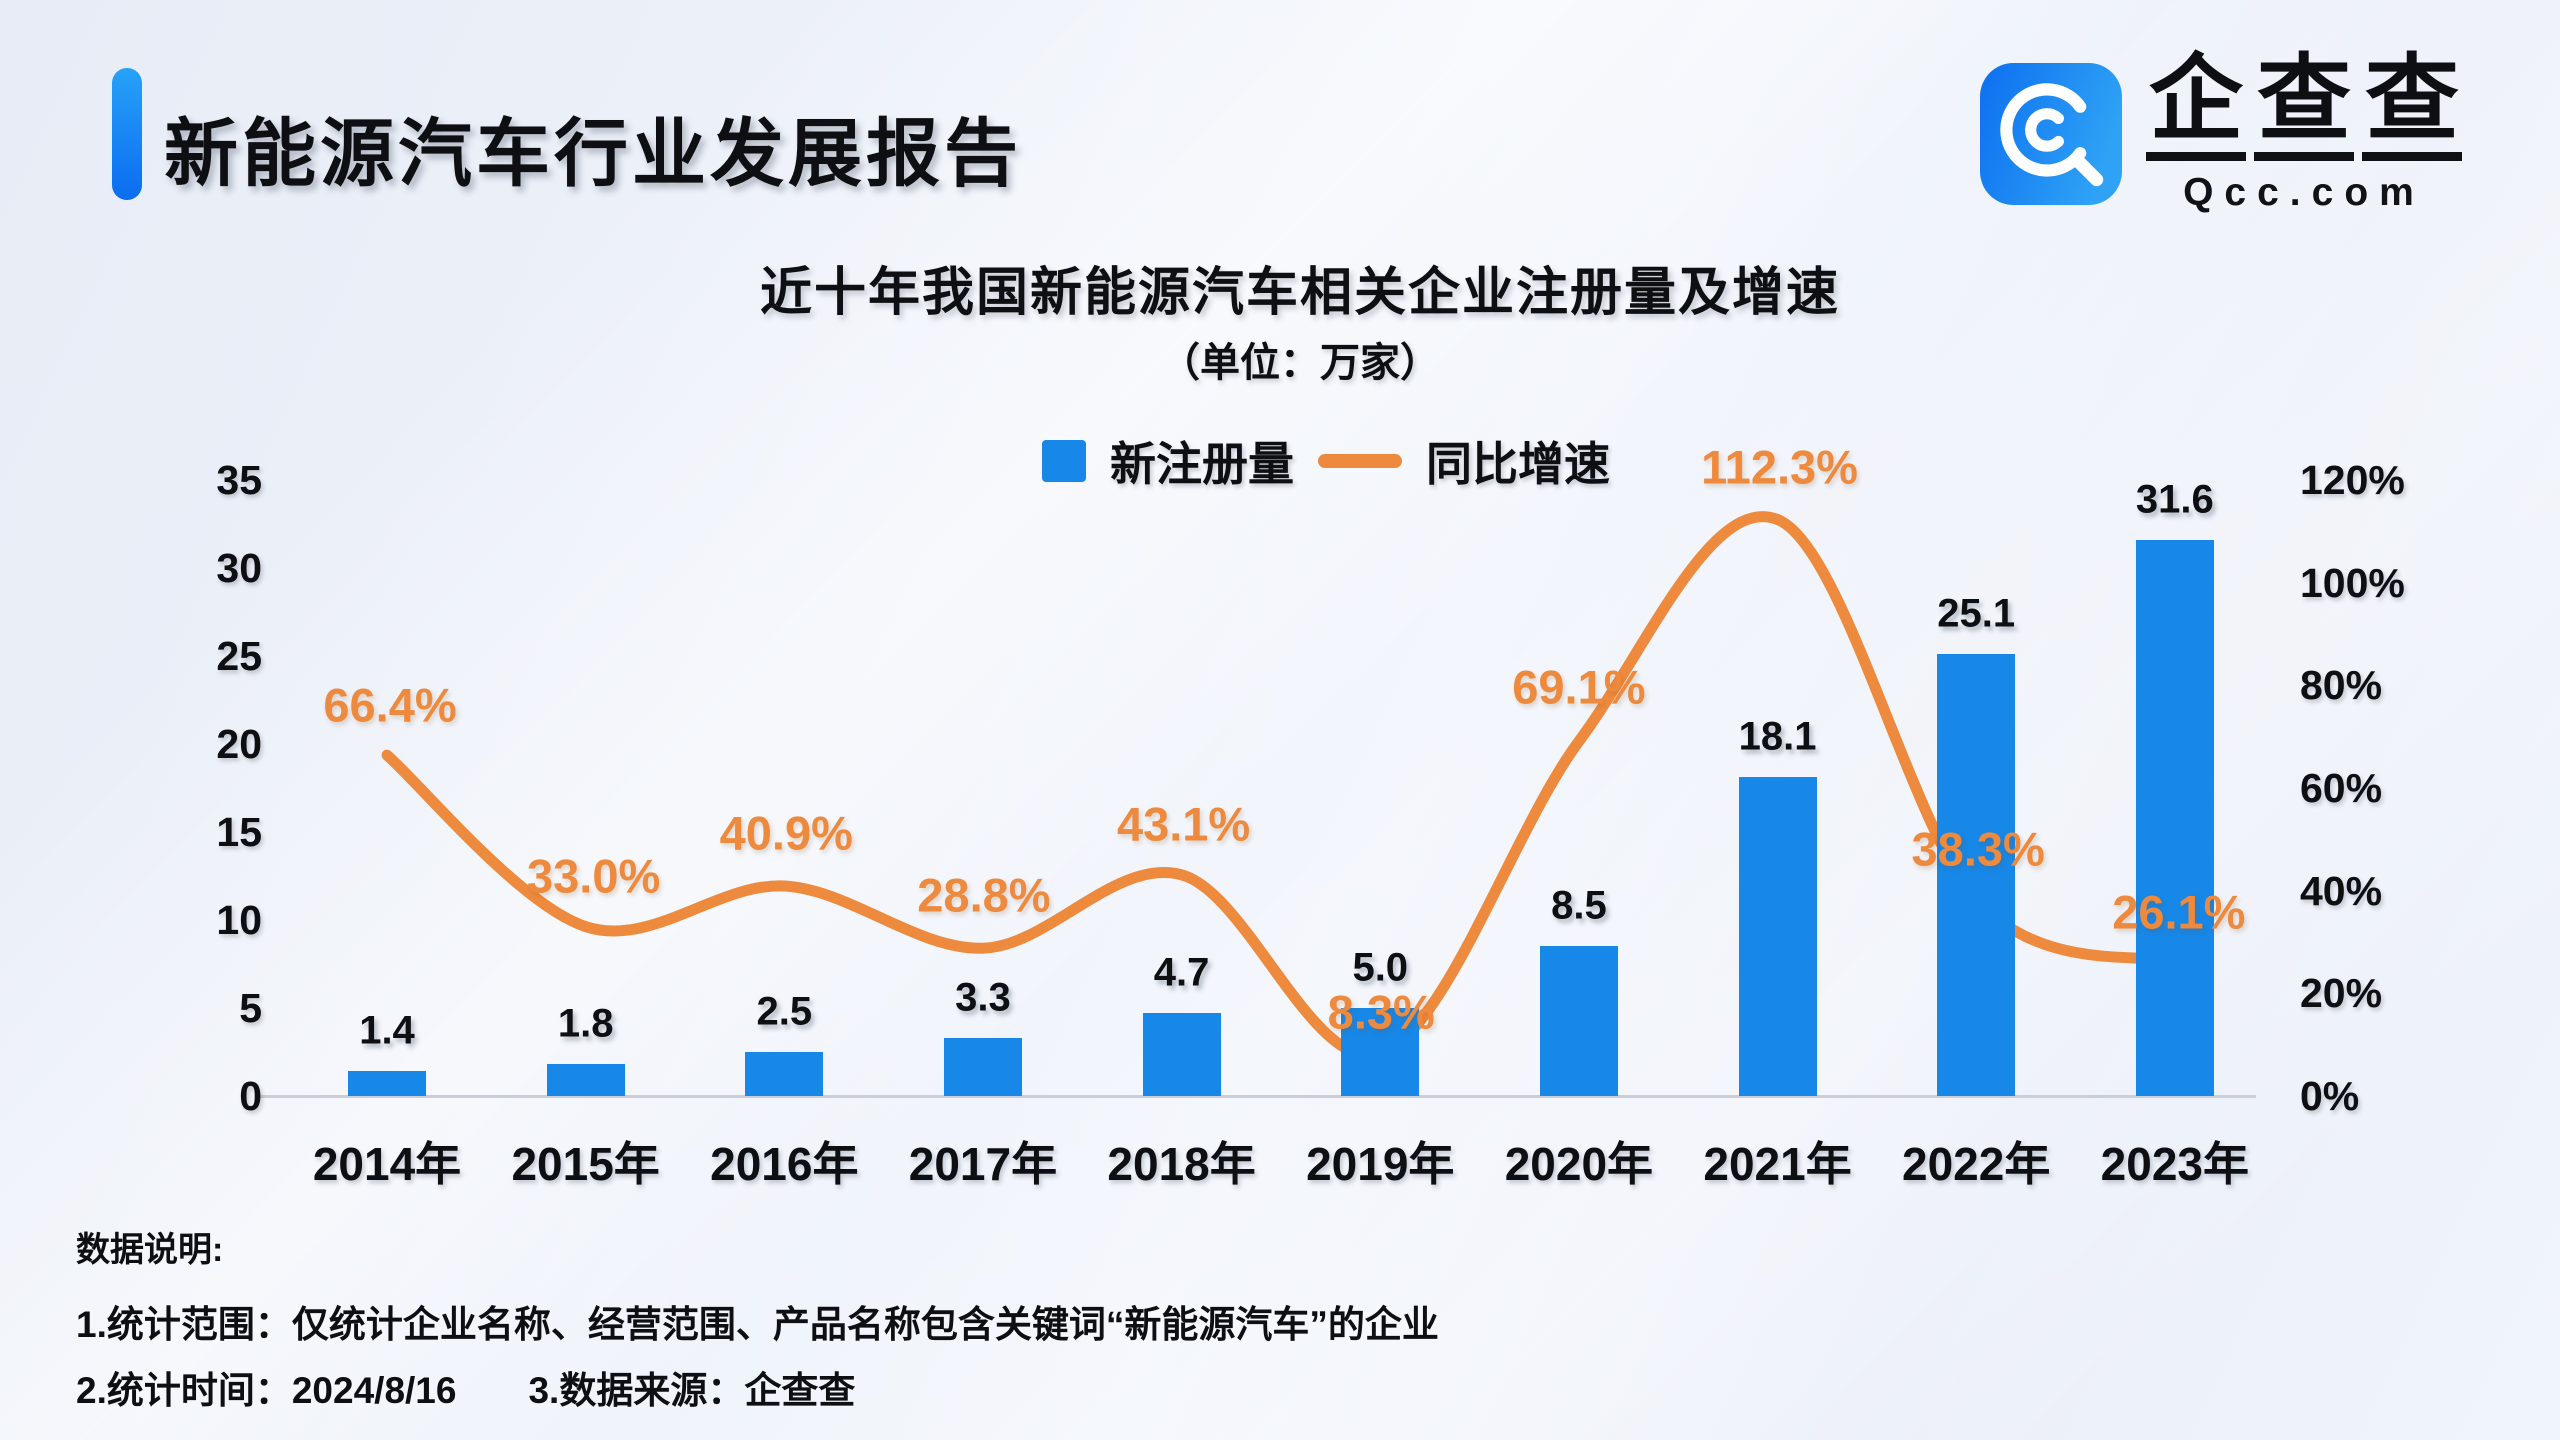 This screenshot has width=2560, height=1440. Describe the element at coordinates (1181, 1054) in the screenshot. I see `bar-2018年` at that location.